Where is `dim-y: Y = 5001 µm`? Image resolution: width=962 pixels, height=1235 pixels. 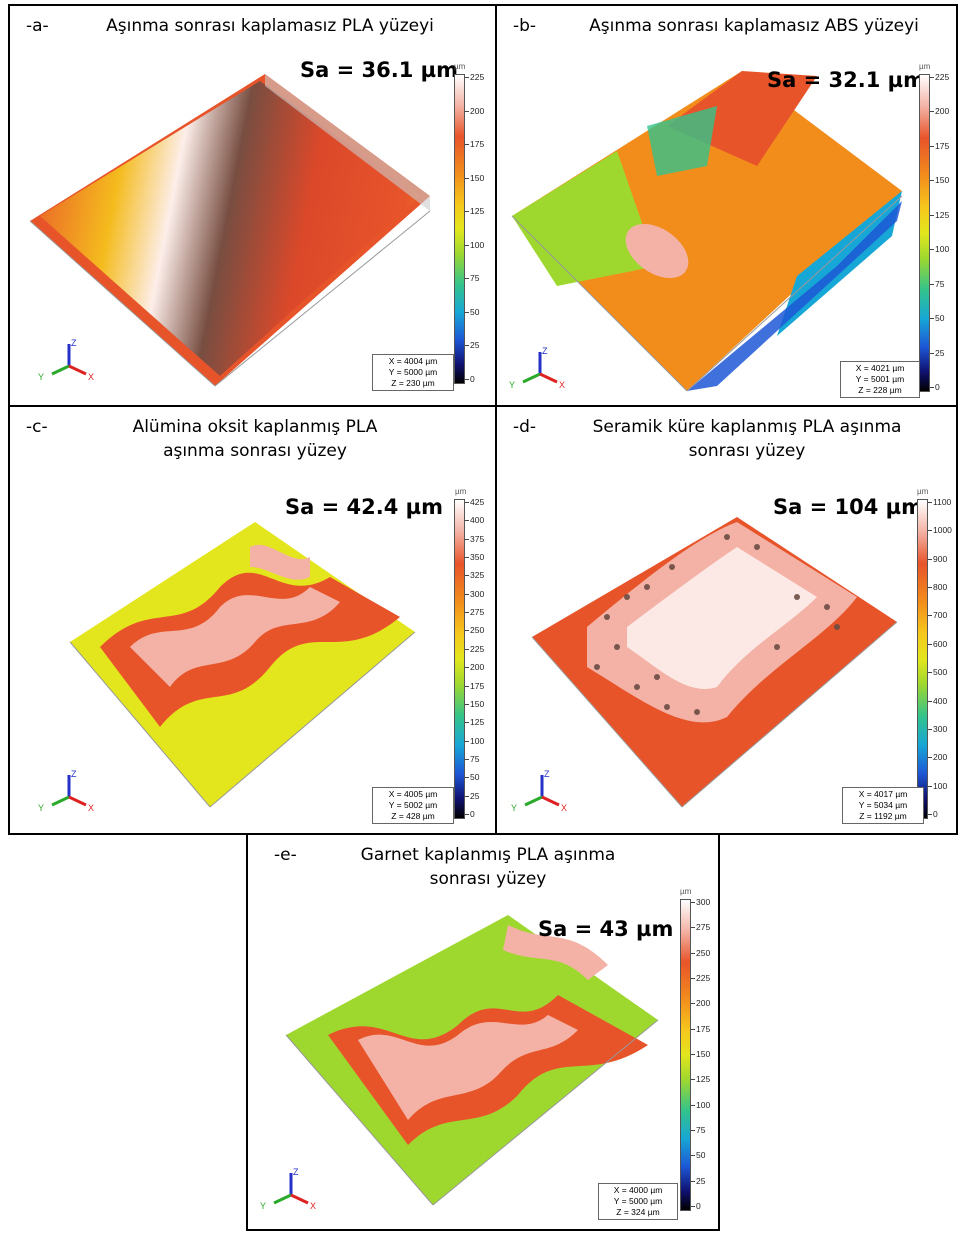 dim-y: Y = 5001 µm is located at coordinates (880, 379).